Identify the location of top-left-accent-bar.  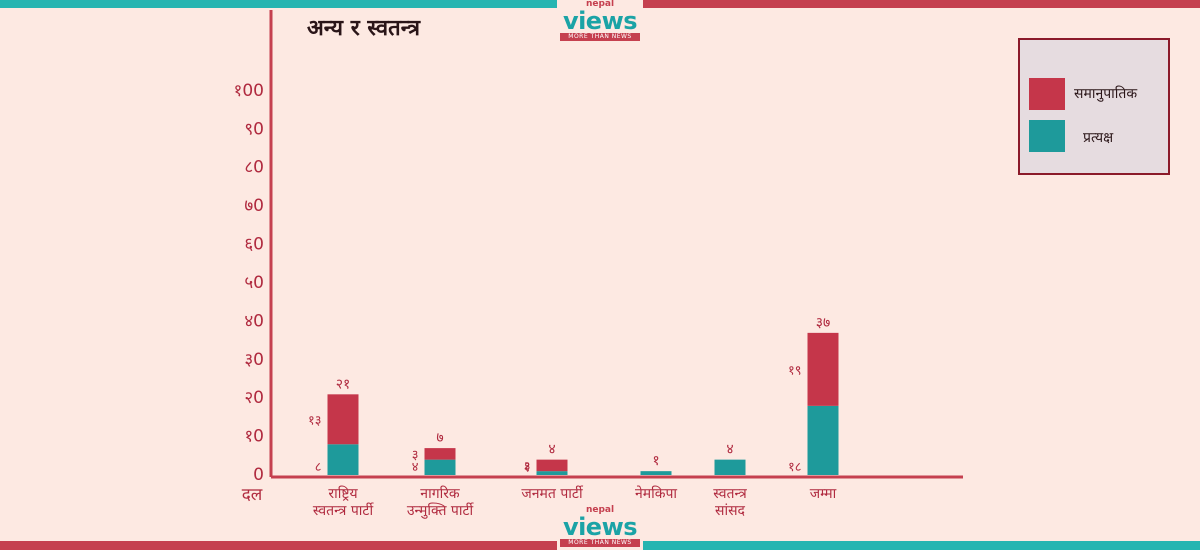
(278, 4).